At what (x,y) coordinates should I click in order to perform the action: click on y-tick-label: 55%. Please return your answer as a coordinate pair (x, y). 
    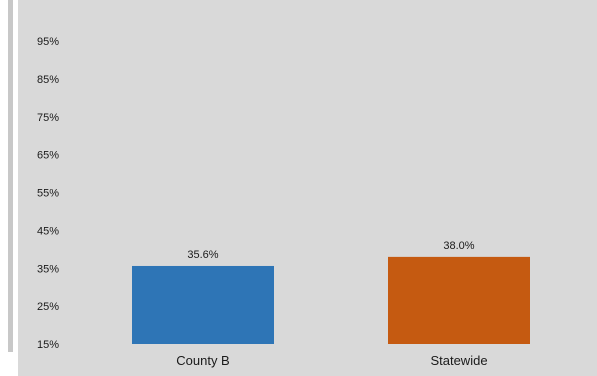
    Looking at the image, I should click on (48, 194).